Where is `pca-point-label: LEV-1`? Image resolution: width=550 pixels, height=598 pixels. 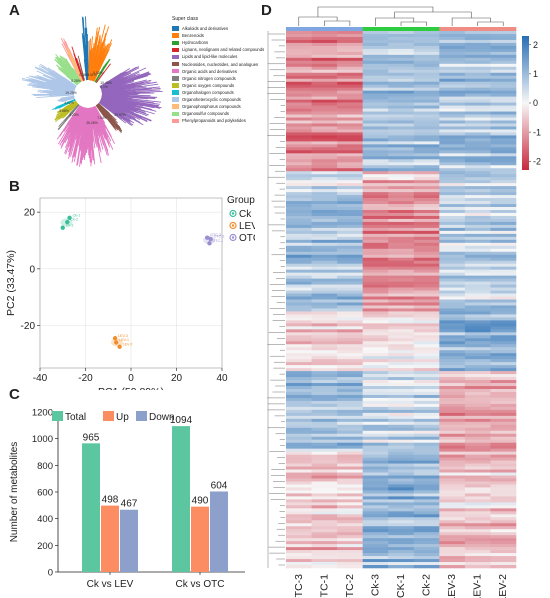 pca-point-label: LEV-1 is located at coordinates (124, 340).